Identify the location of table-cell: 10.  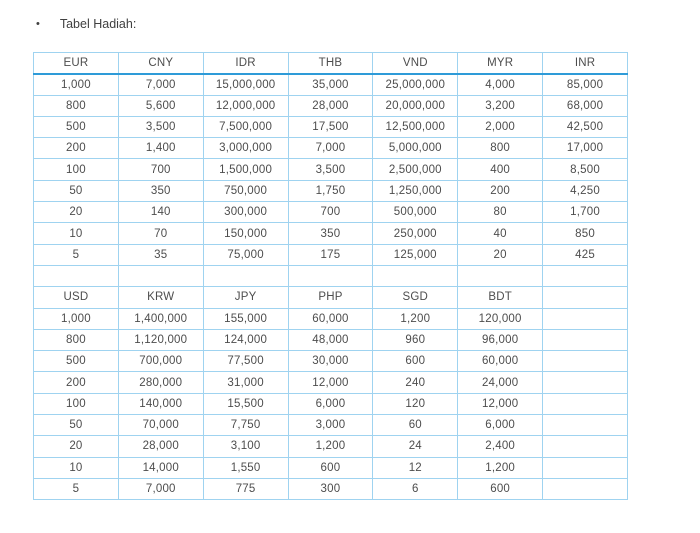
(76, 233).